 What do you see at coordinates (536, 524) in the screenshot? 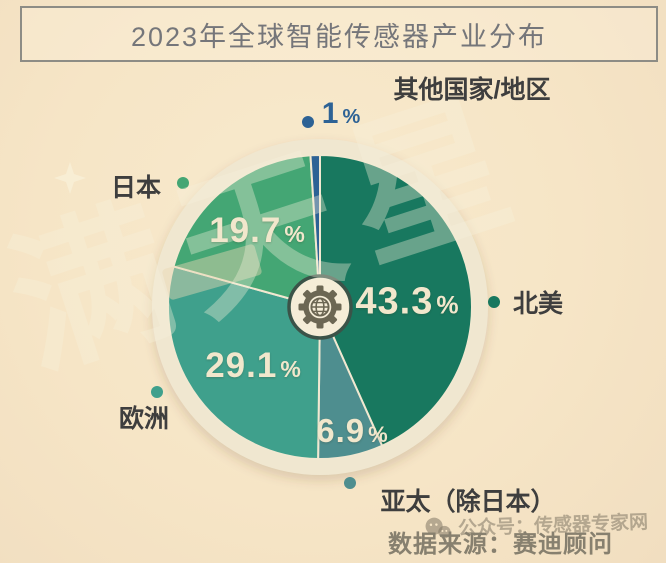
I see `account-watermark: 公众号：传感器专家网` at bounding box center [536, 524].